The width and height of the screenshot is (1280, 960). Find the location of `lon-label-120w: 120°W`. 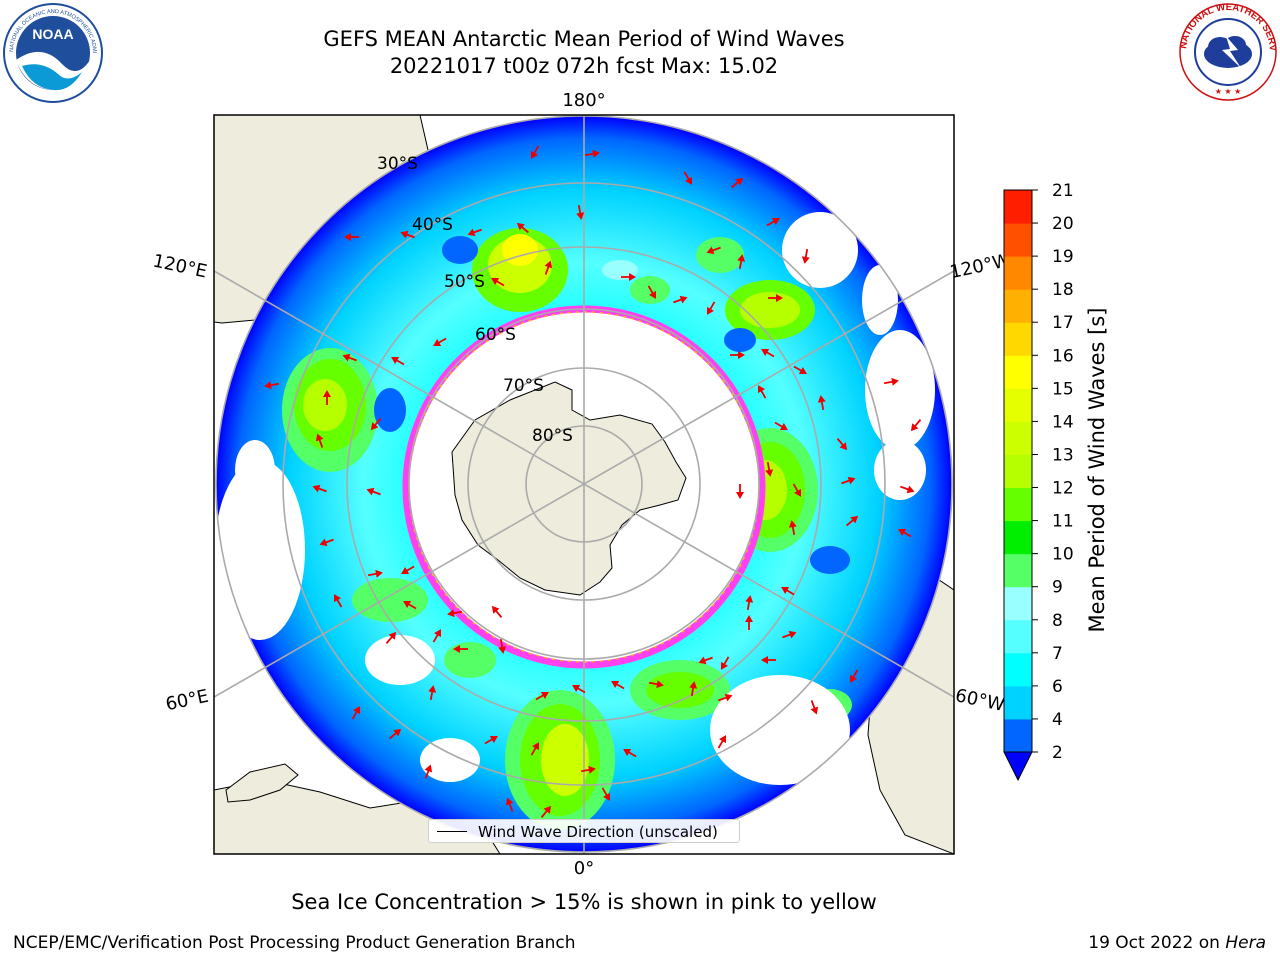

lon-label-120w: 120°W is located at coordinates (980, 266).